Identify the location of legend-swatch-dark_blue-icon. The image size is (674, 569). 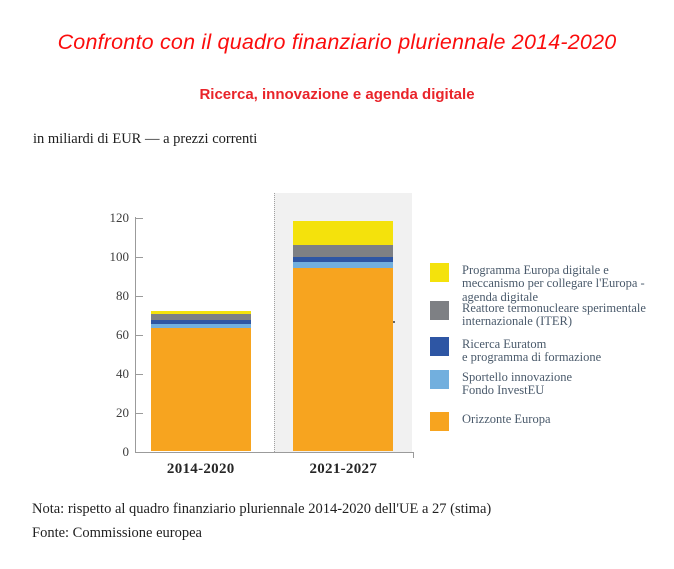
(439, 346).